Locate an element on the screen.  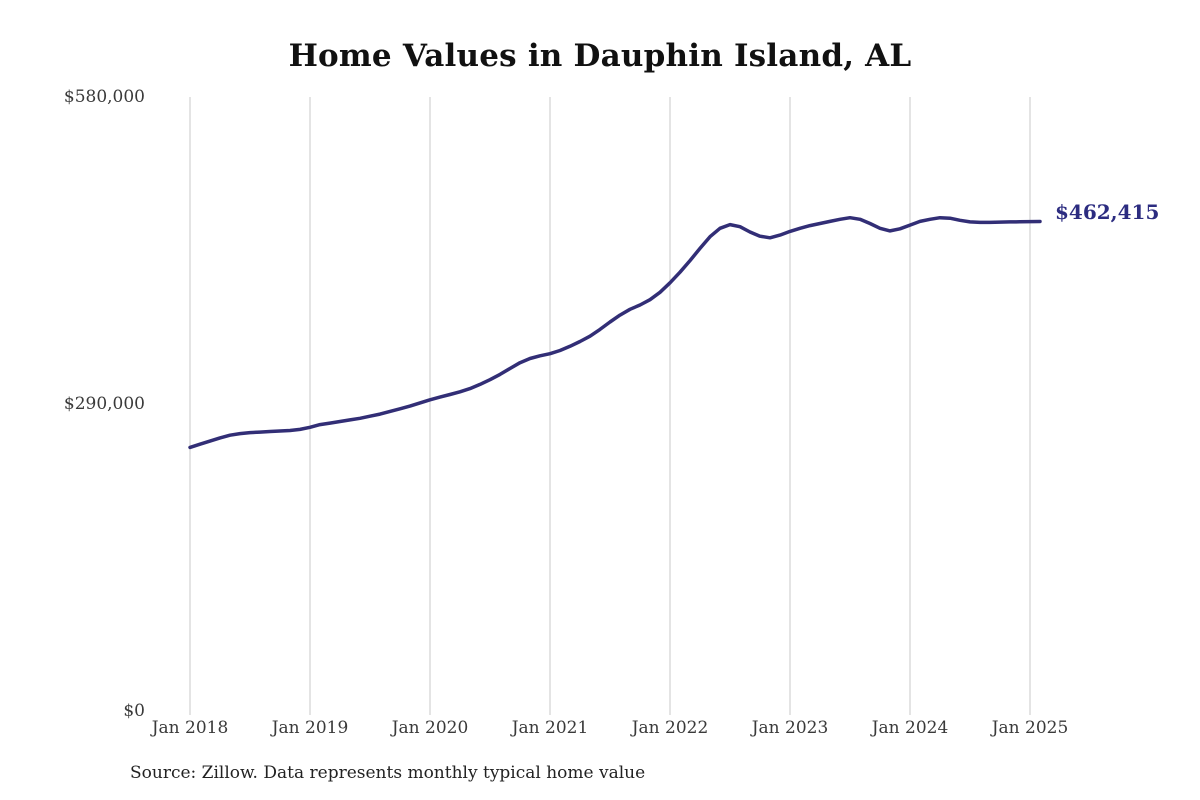
x-tick-label: Jan 2021 is located at coordinates (550, 728).